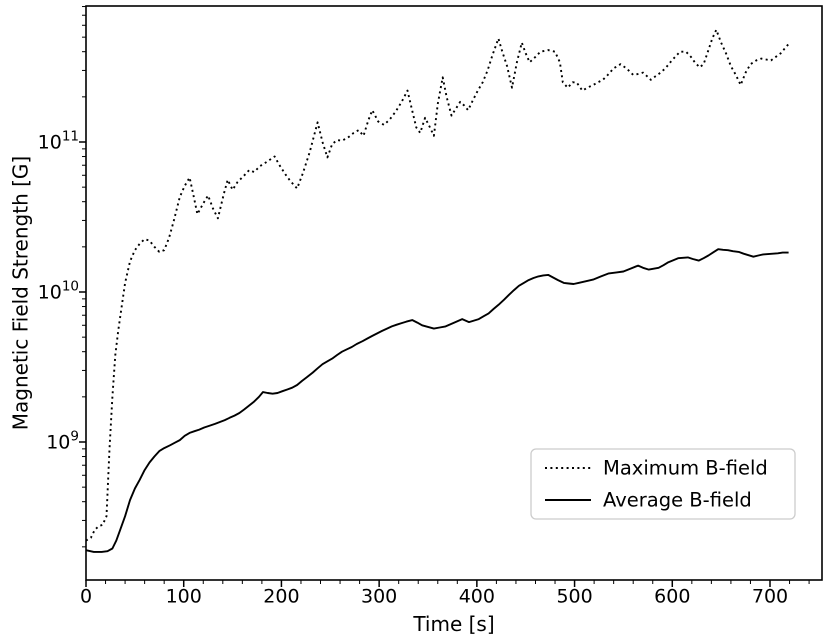 Image resolution: width=830 pixels, height=640 pixels. What do you see at coordinates (379, 597) in the screenshot?
I see `x-tick-label: 300` at bounding box center [379, 597].